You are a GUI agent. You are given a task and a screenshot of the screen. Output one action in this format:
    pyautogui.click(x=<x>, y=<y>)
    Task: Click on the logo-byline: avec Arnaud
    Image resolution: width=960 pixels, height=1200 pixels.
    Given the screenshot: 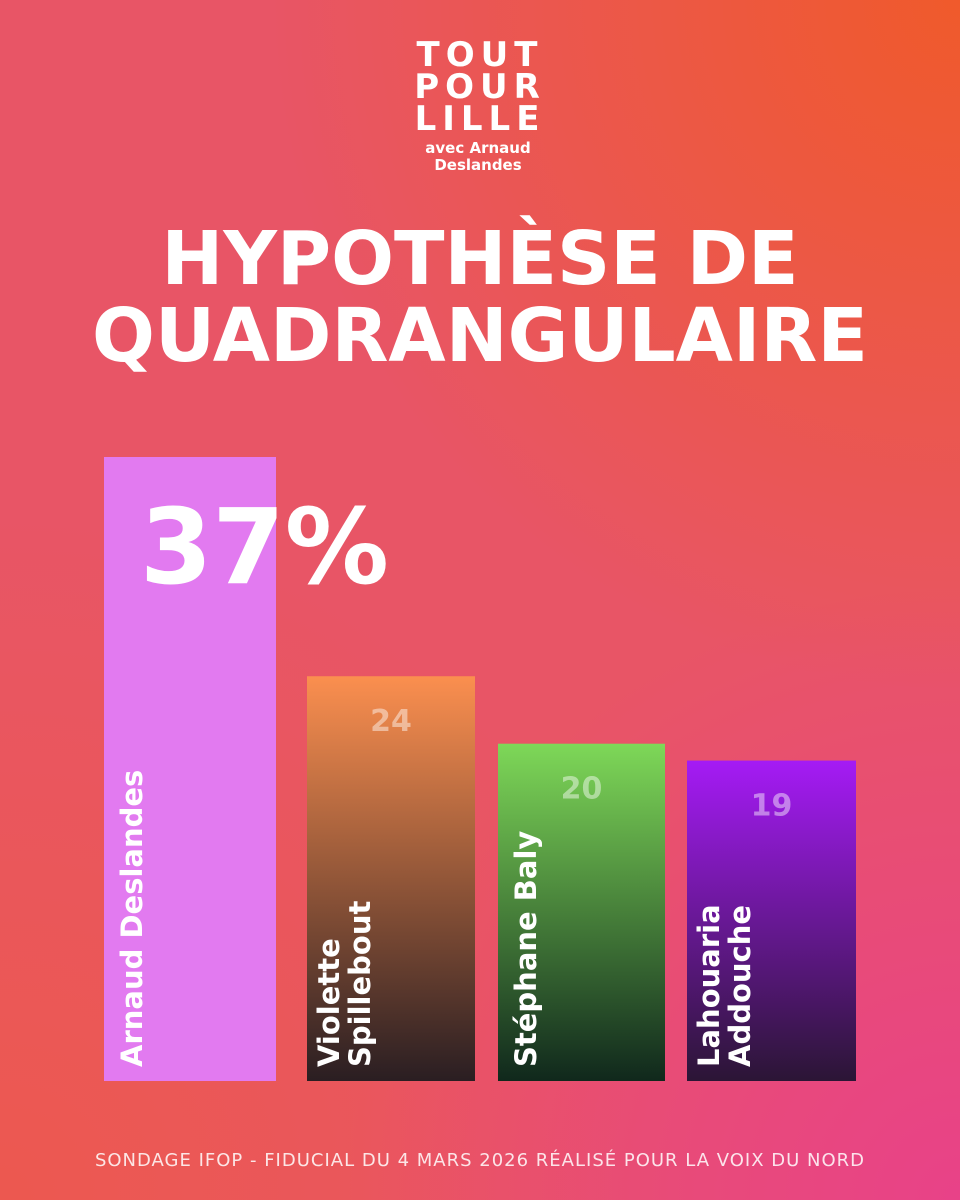 What is the action you would take?
    pyautogui.click(x=477, y=148)
    